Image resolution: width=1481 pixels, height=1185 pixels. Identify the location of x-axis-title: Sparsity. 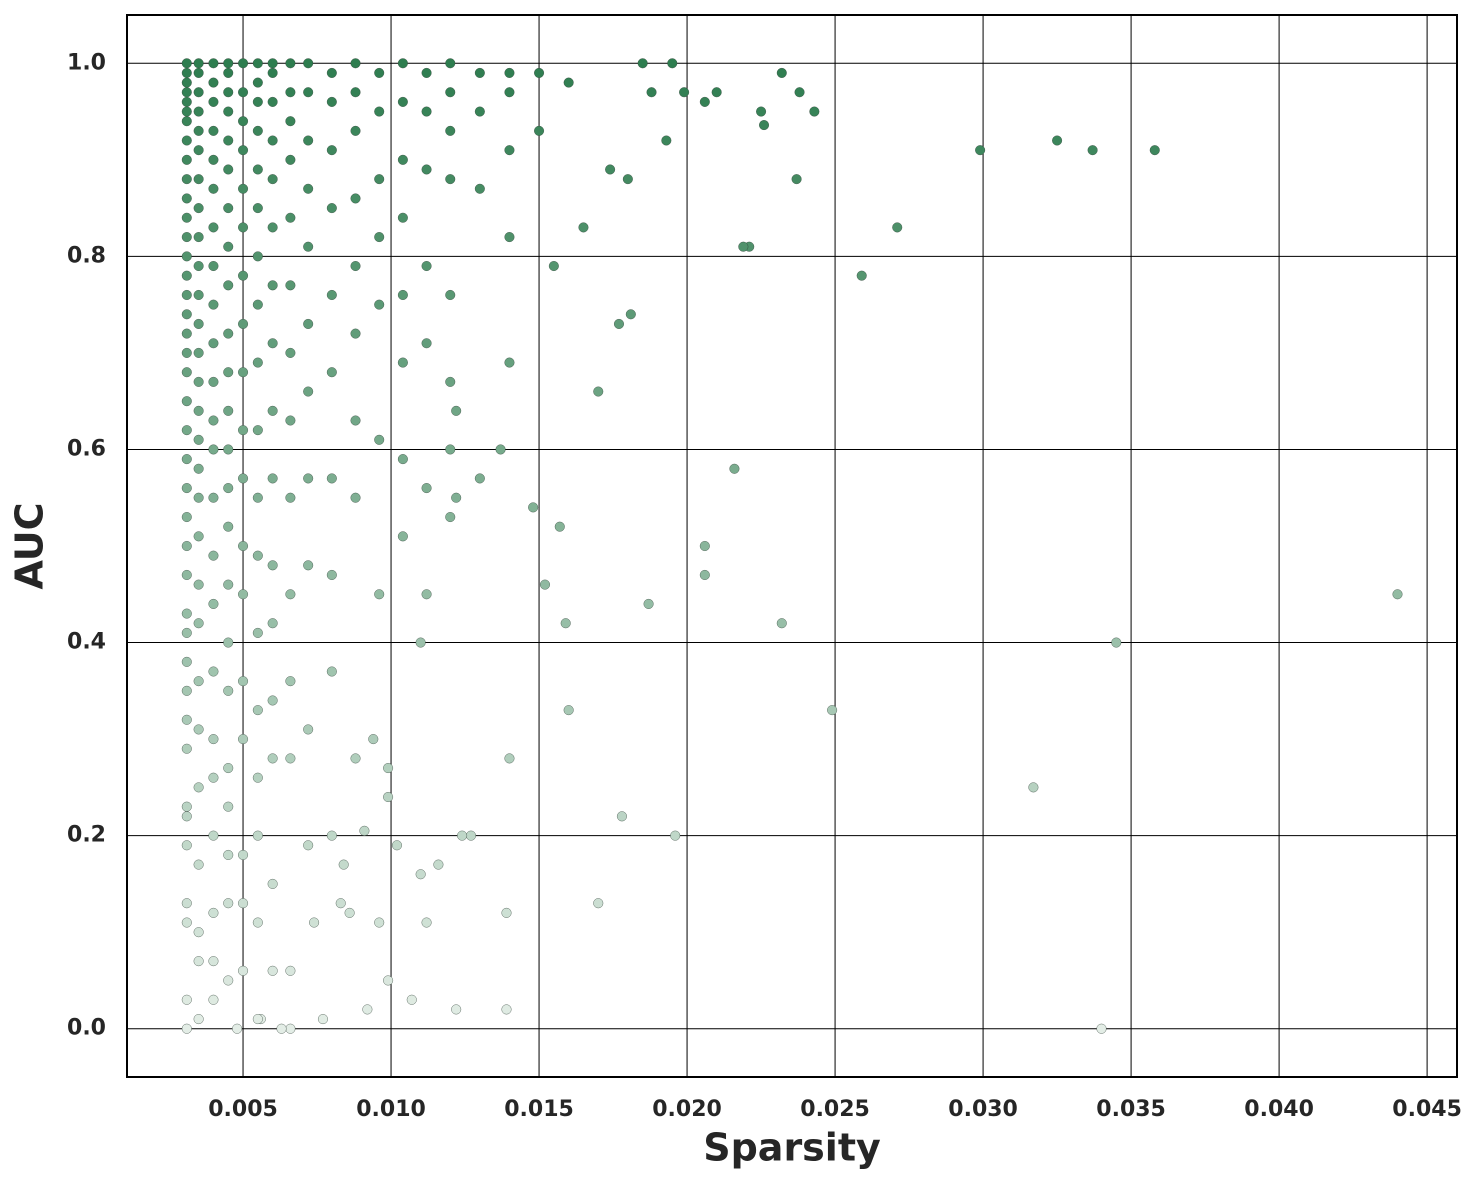
(792, 1148).